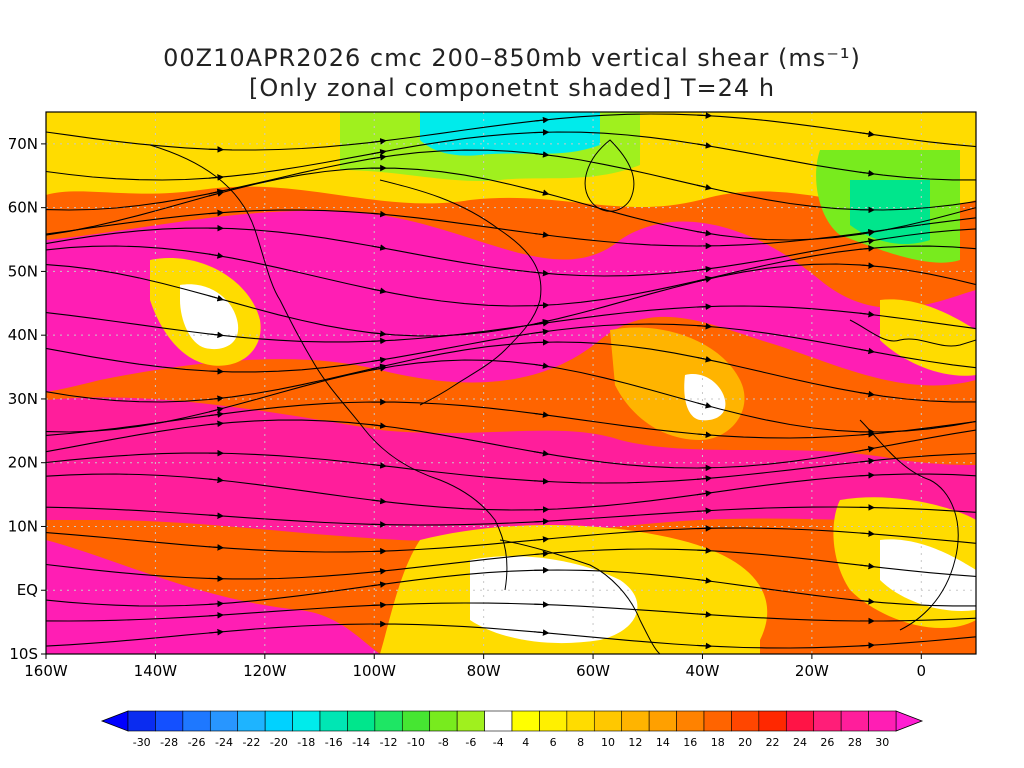  What do you see at coordinates (718, 742) in the screenshot?
I see `colorbar-label: 18` at bounding box center [718, 742].